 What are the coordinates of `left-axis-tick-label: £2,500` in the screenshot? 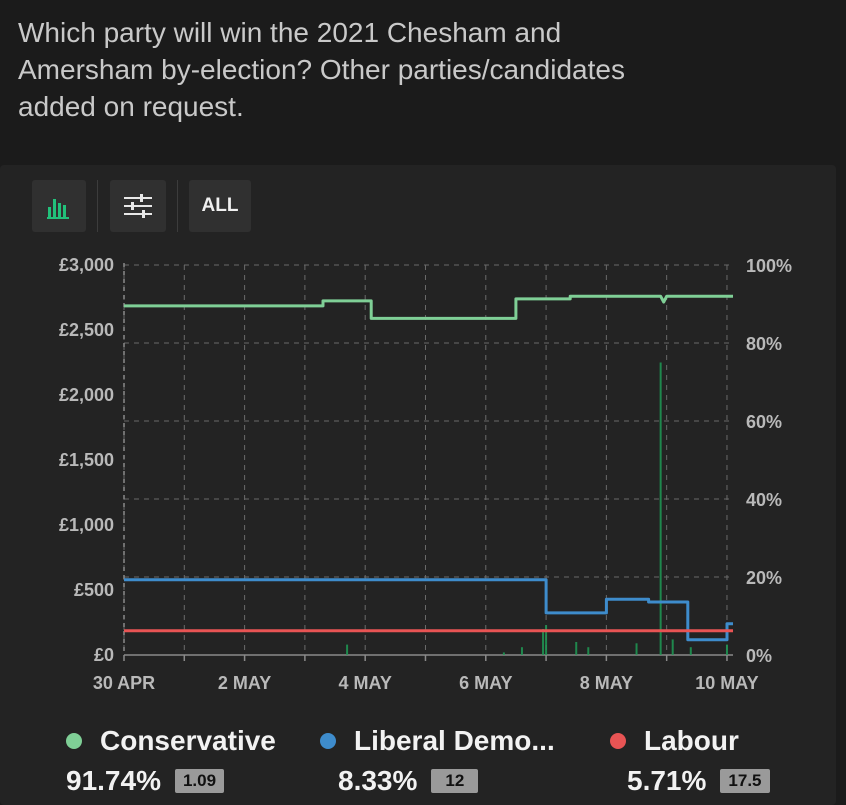 It's located at (86, 330).